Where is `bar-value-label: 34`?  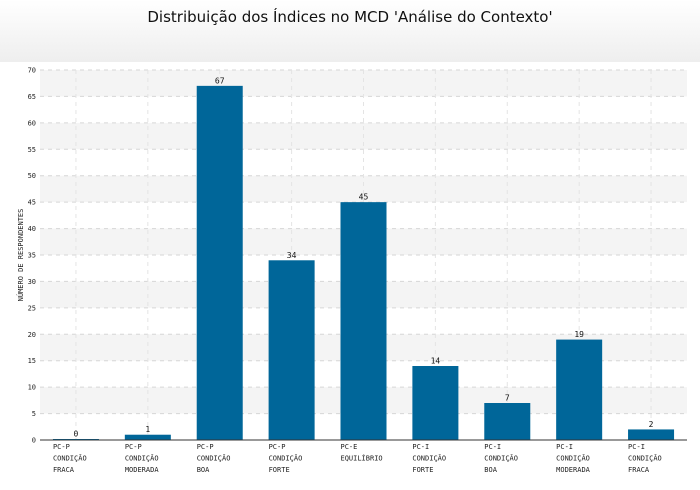
bar-value-label: 34 is located at coordinates (292, 255).